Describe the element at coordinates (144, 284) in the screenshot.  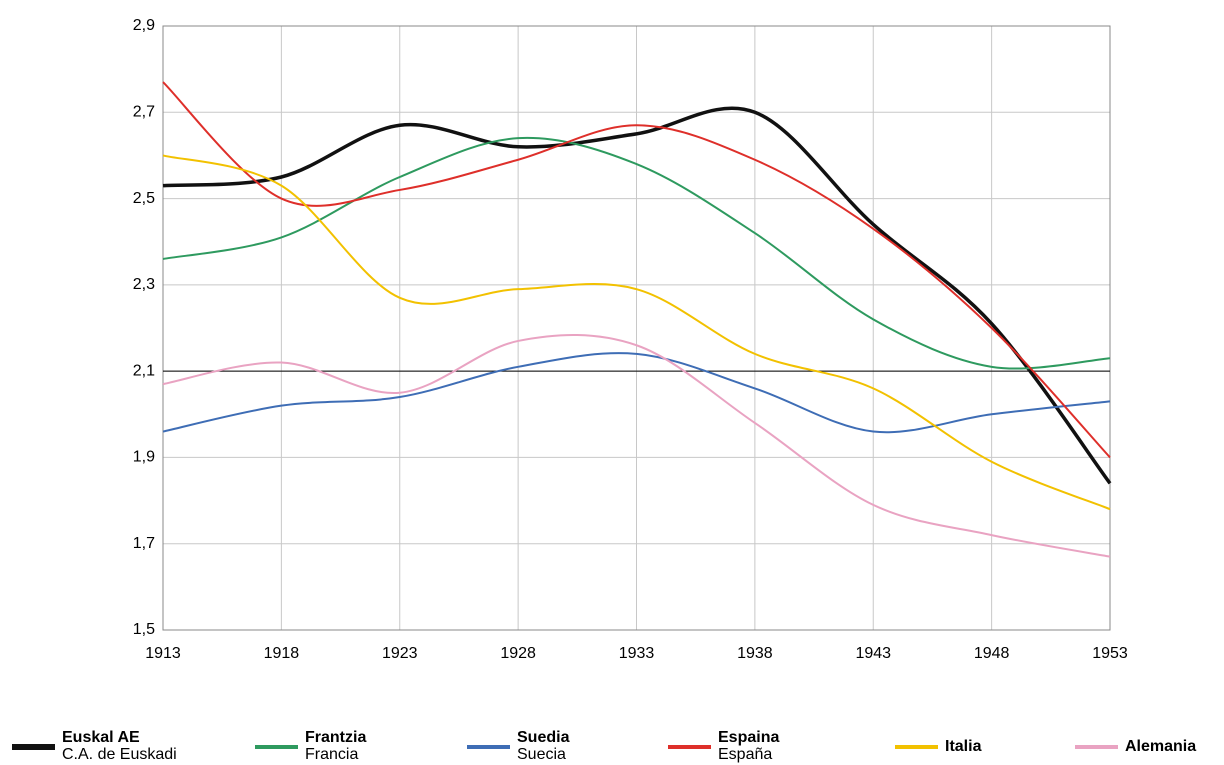
I see `y-tick-label: 2,3` at that location.